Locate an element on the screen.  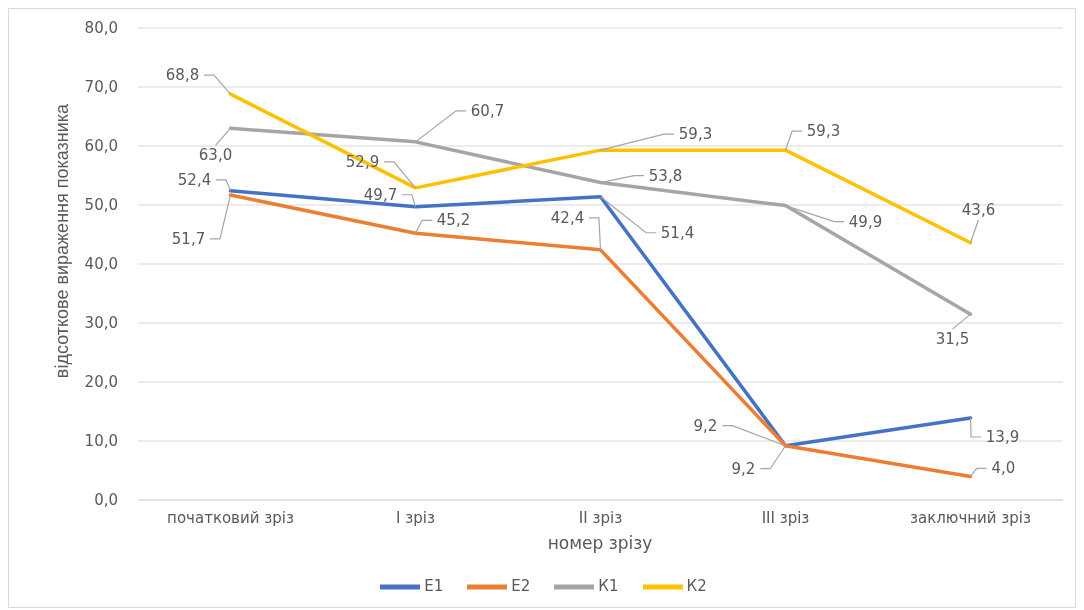
data-label: 60,7 is located at coordinates (487, 110).